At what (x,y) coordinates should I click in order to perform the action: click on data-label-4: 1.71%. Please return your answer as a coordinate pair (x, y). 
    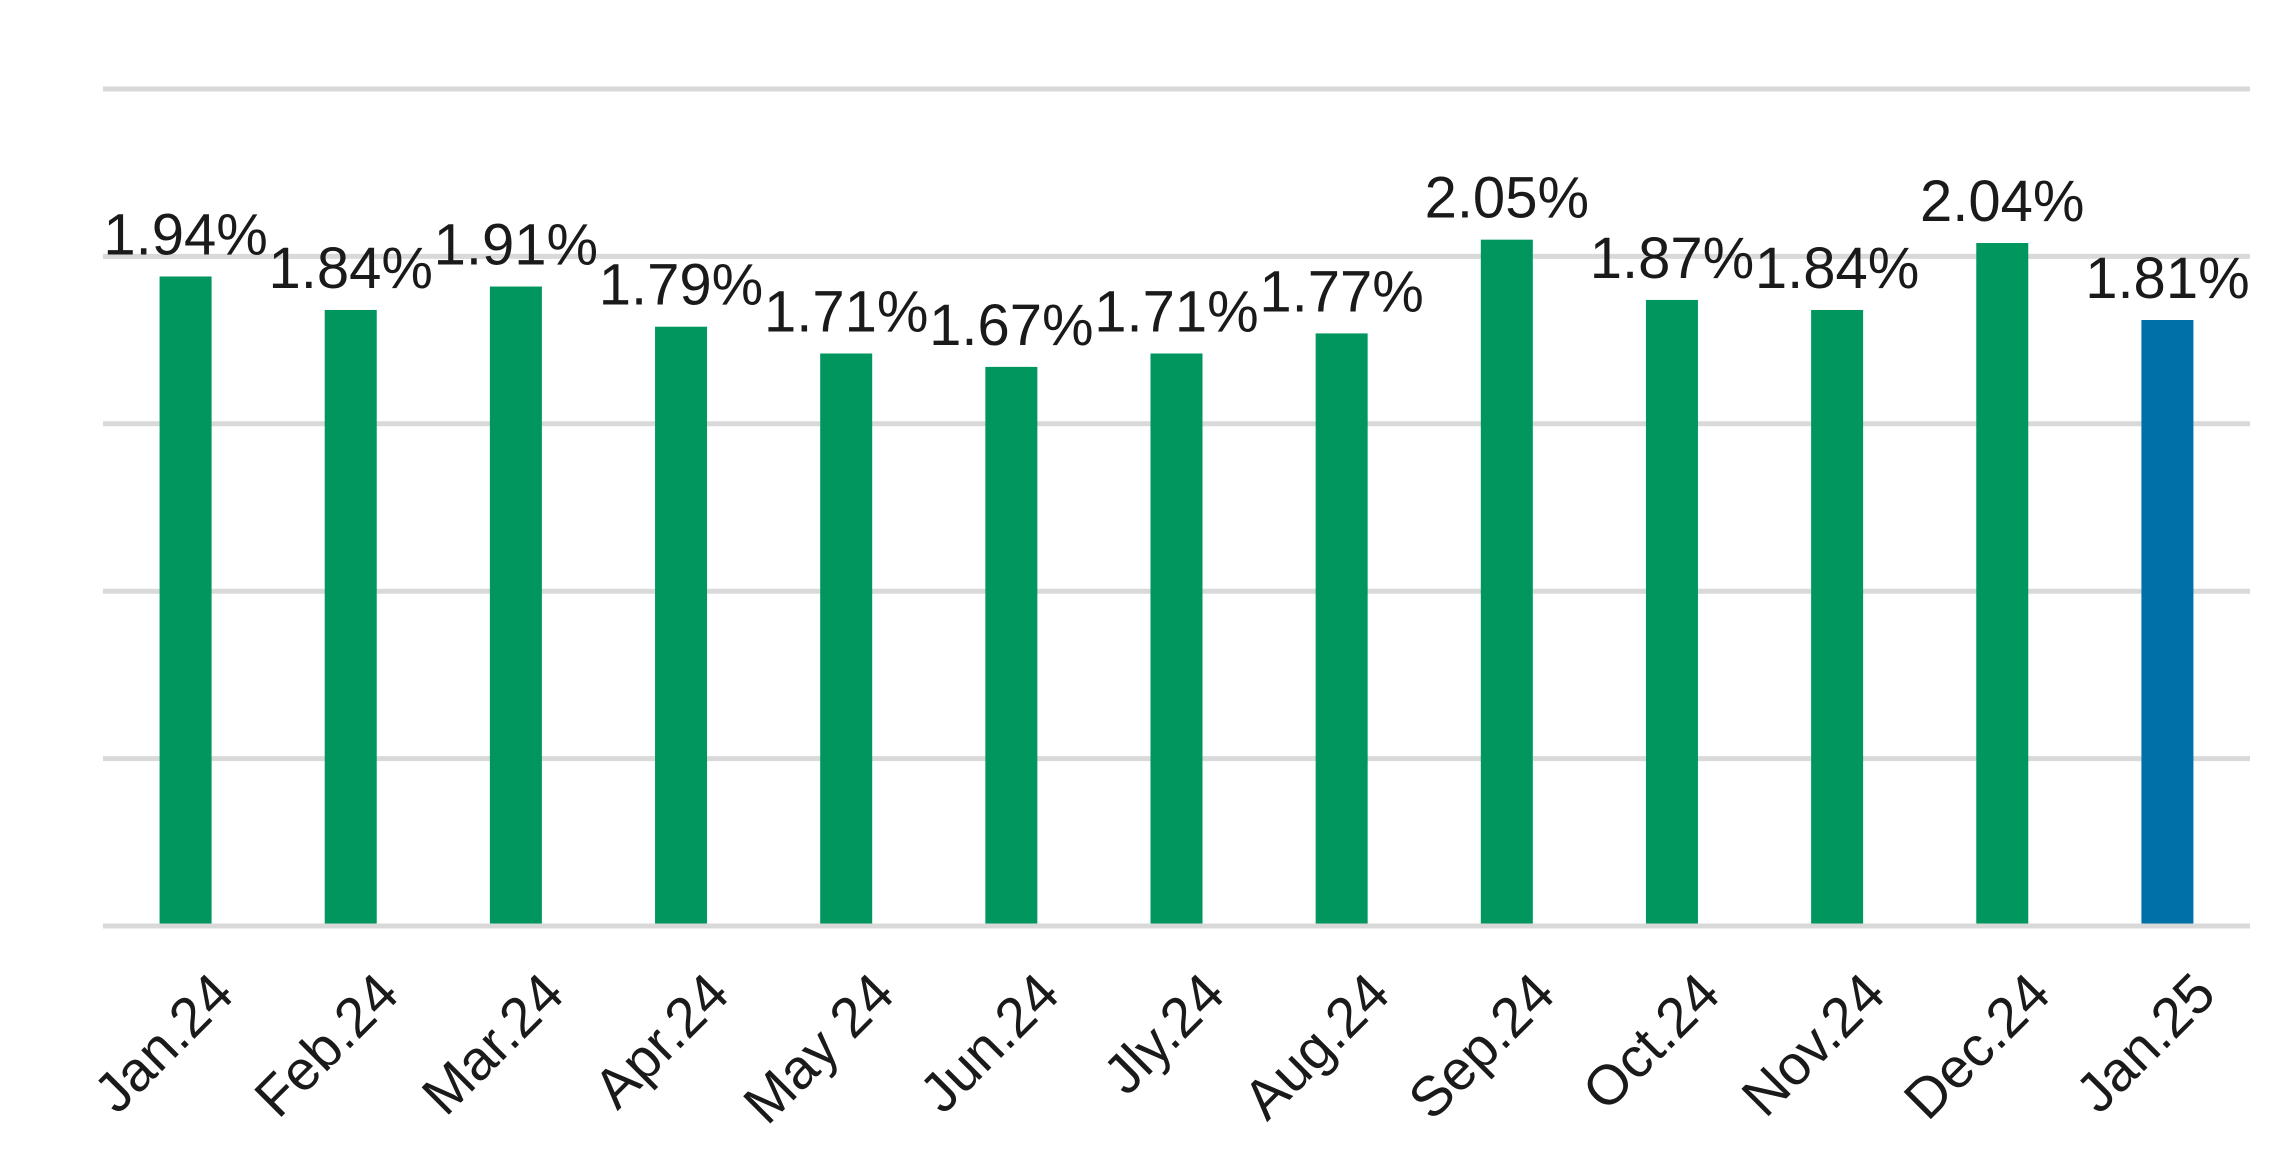
    Looking at the image, I should click on (846, 311).